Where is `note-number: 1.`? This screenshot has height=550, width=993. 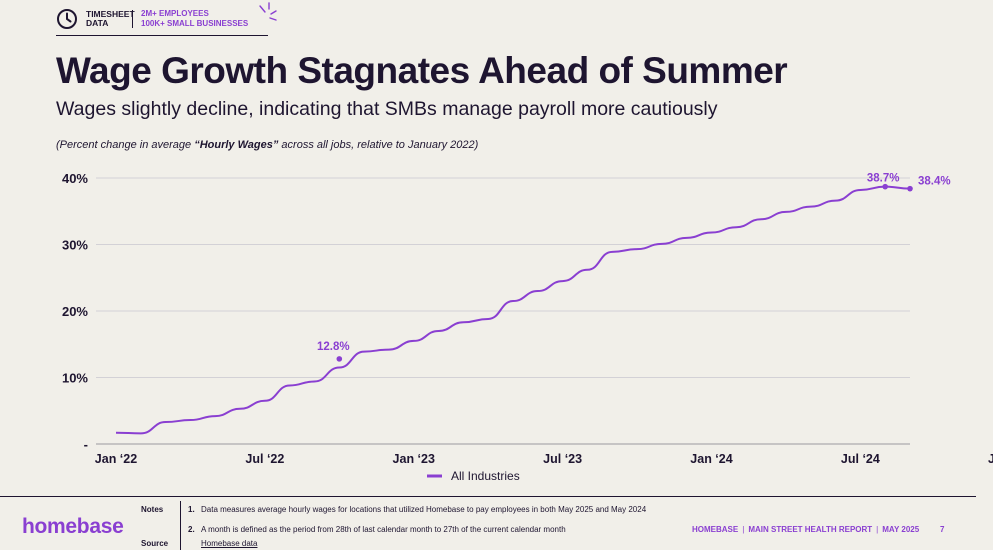 note-number: 1. is located at coordinates (191, 509).